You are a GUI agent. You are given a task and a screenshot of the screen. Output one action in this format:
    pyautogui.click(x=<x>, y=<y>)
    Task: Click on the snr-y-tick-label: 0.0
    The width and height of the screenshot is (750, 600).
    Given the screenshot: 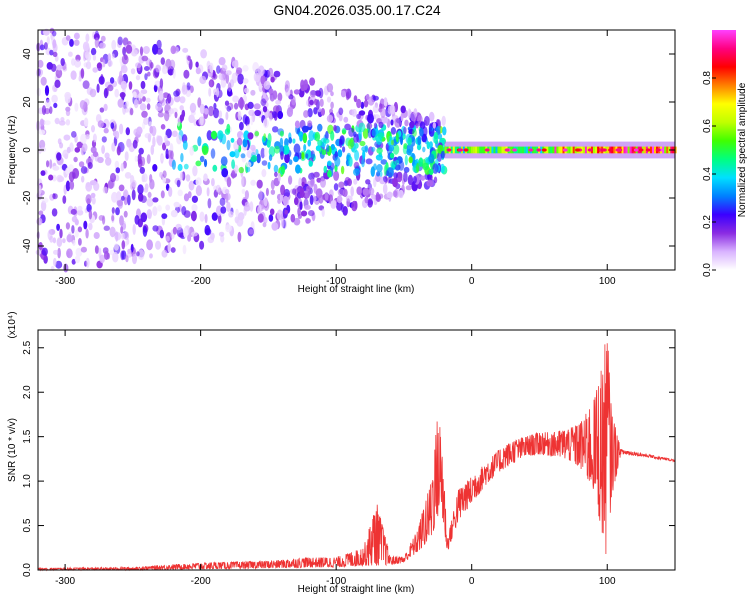 What is the action you would take?
    pyautogui.click(x=27, y=570)
    